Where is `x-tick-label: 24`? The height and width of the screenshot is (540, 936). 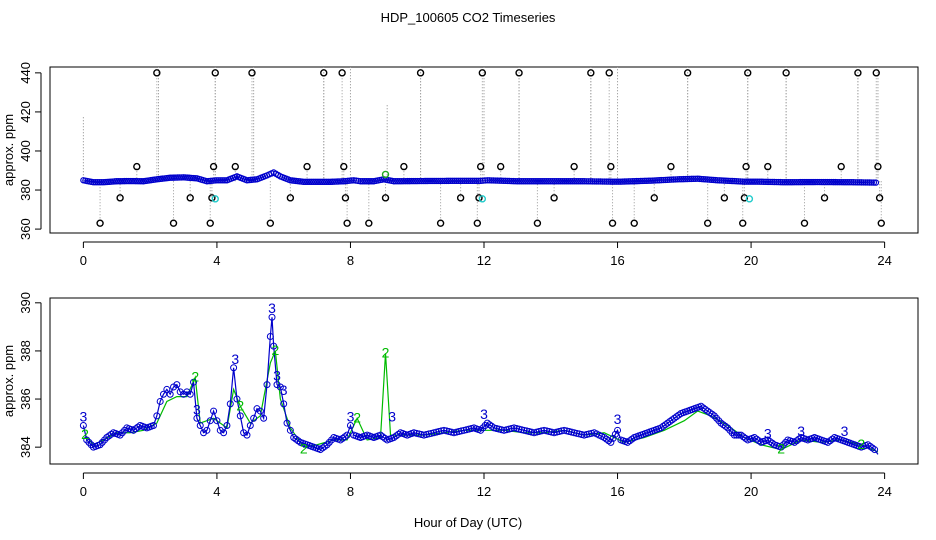
x-tick-label: 24 is located at coordinates (884, 260).